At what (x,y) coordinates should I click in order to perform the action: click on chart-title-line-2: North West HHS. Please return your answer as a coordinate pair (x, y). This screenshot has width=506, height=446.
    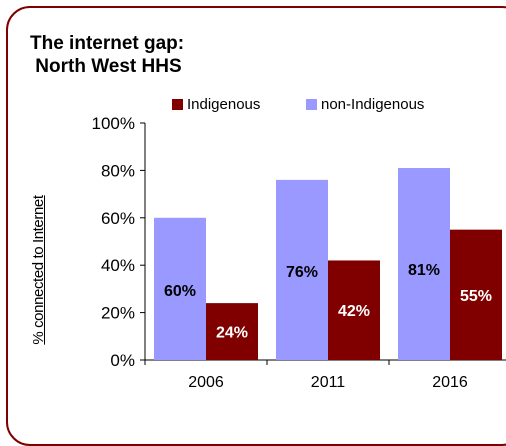
    Looking at the image, I should click on (106, 66).